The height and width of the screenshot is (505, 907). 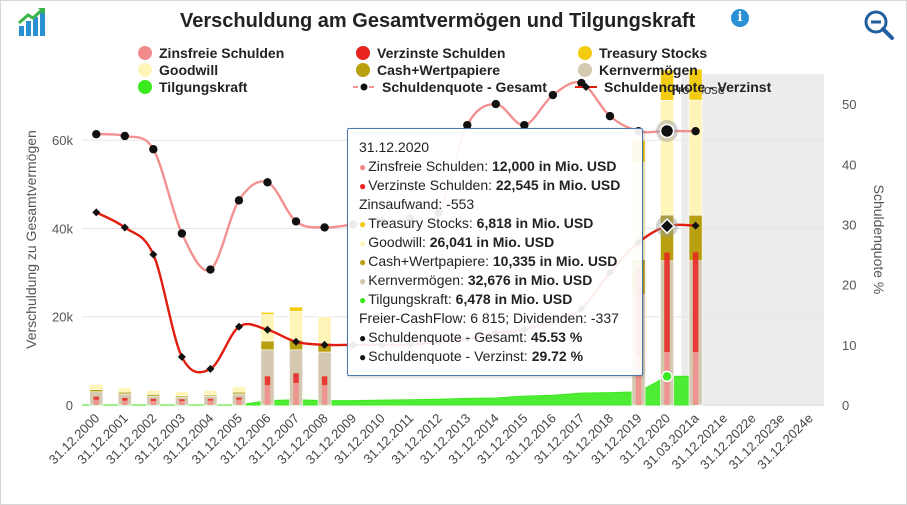 What do you see at coordinates (430, 166) in the screenshot?
I see `tooltip-label: Zinsfreie Schulden:` at bounding box center [430, 166].